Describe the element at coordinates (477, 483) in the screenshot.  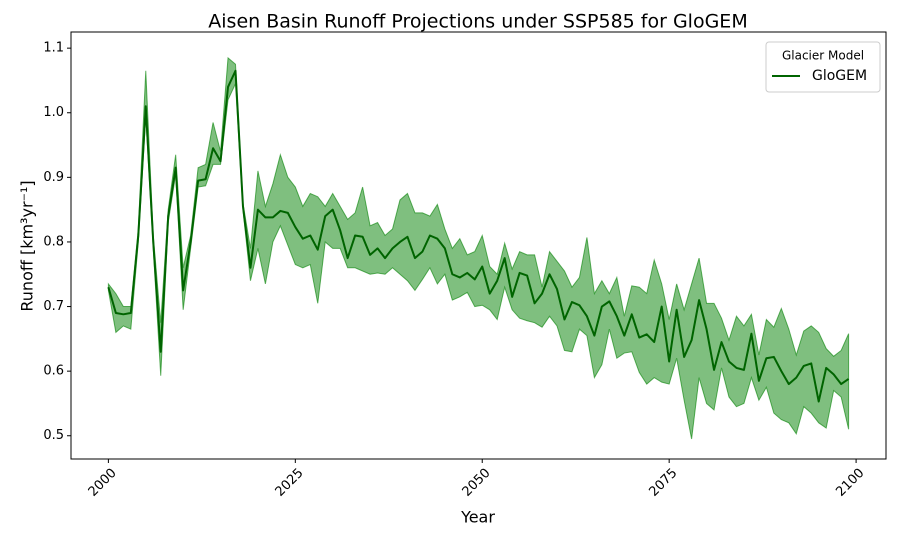
I see `x-tick-label: 2050` at that location.